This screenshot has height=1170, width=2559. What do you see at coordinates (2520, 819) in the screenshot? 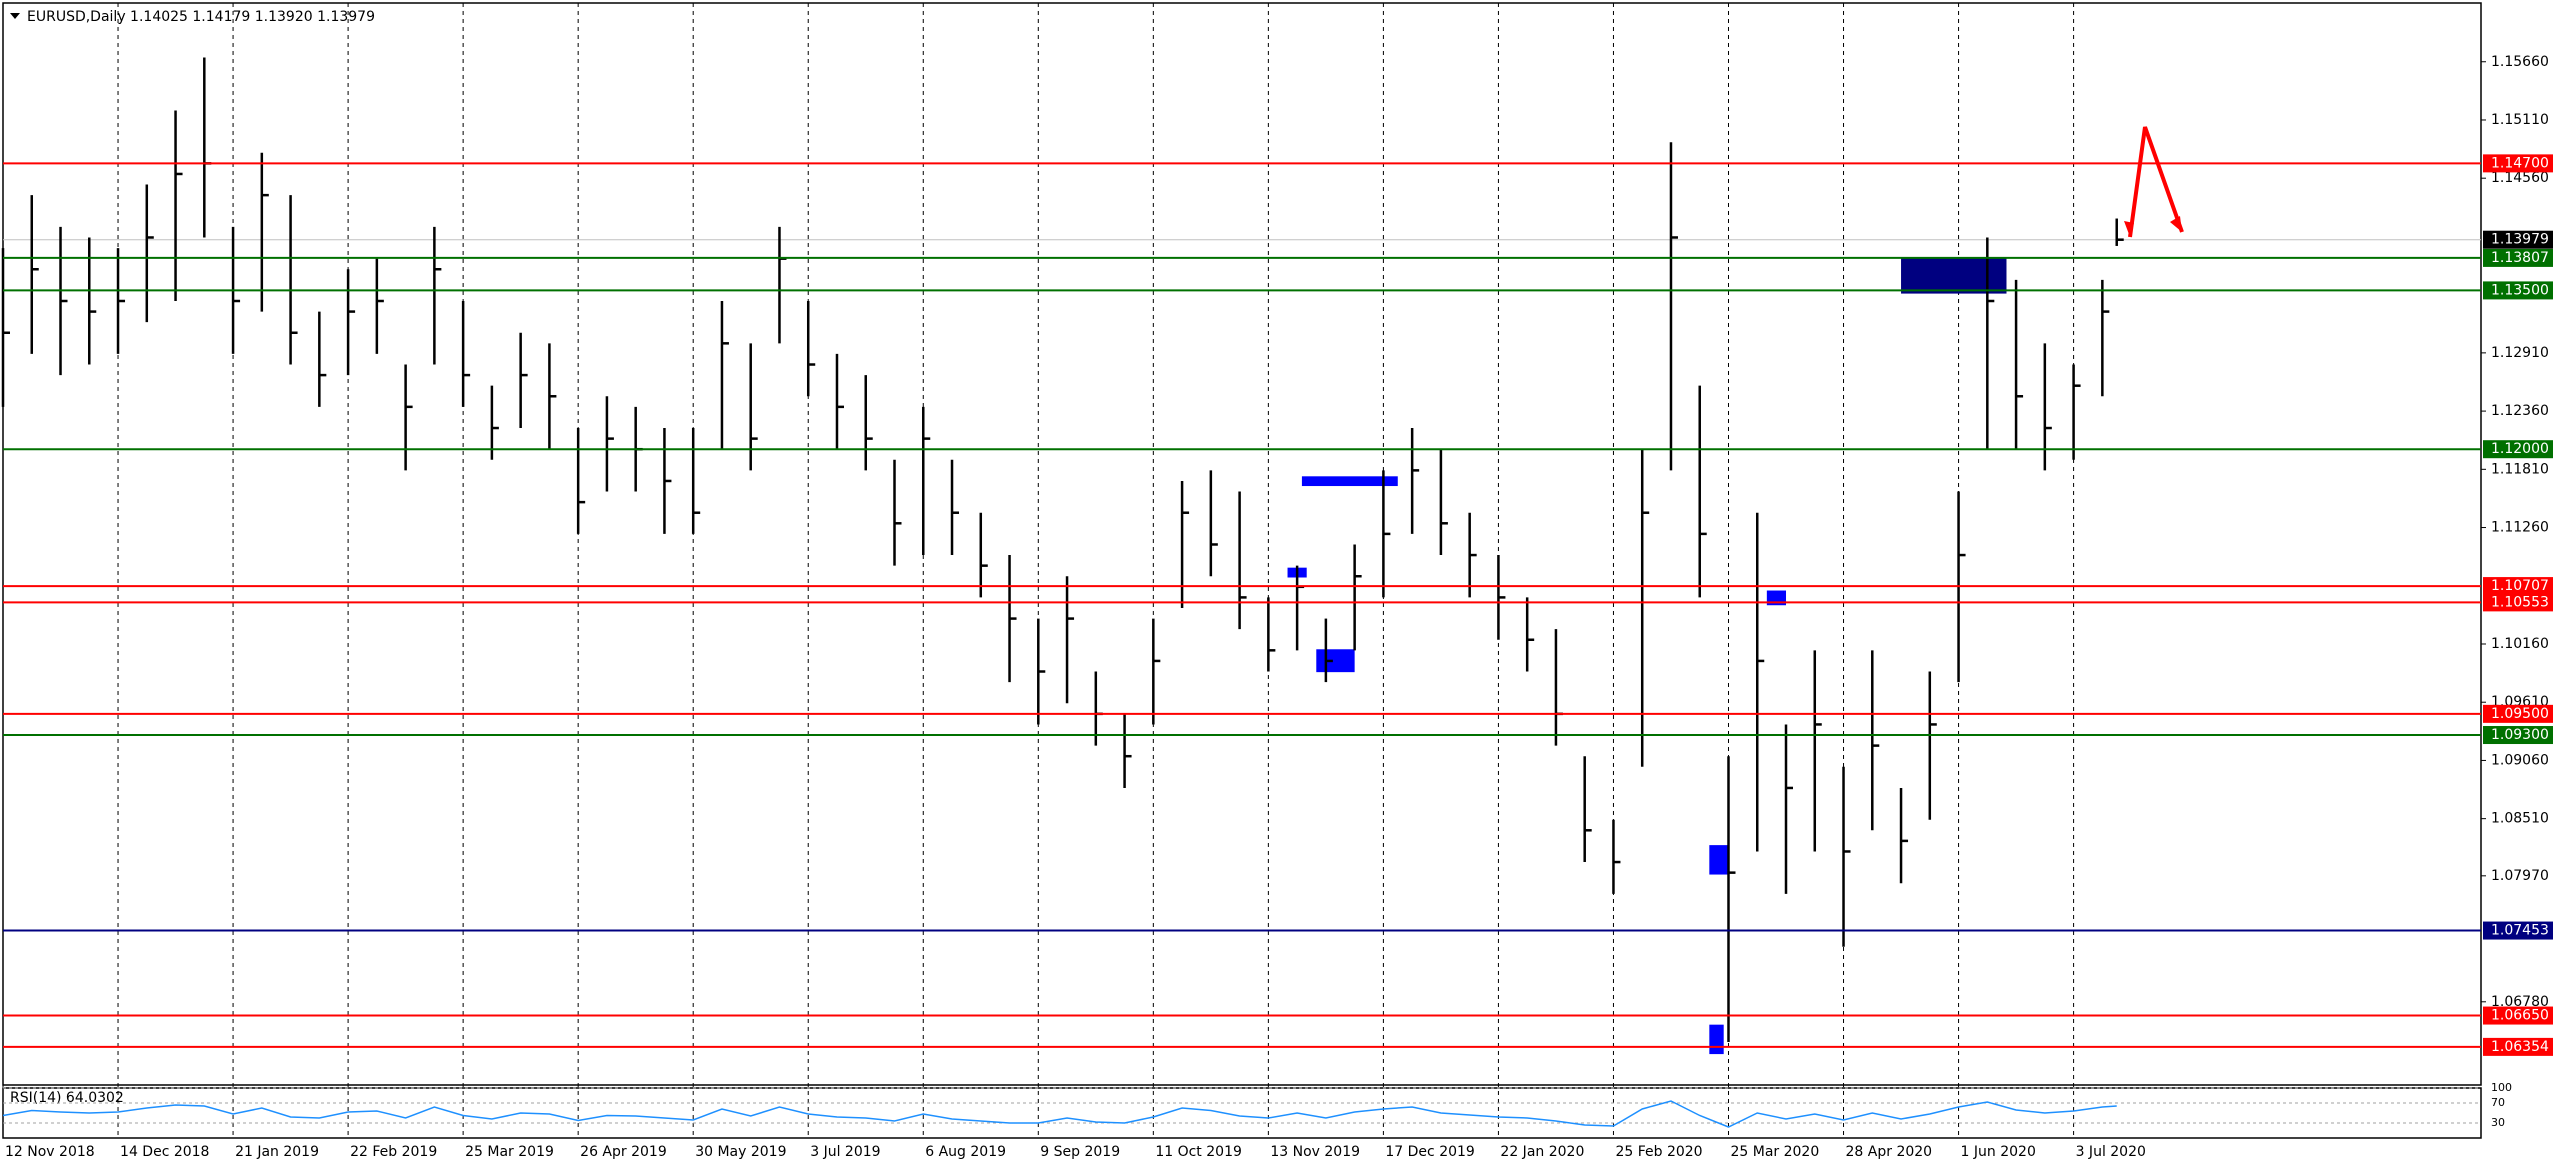
I see `y-tick-label: 1.08510` at bounding box center [2520, 819].